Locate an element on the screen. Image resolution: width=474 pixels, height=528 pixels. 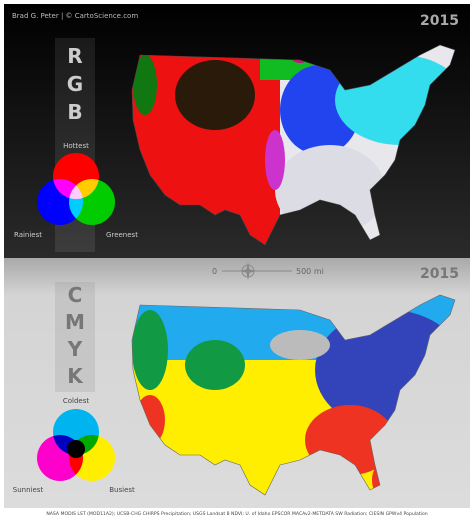
rgb-venn is located at coordinates (76, 189).